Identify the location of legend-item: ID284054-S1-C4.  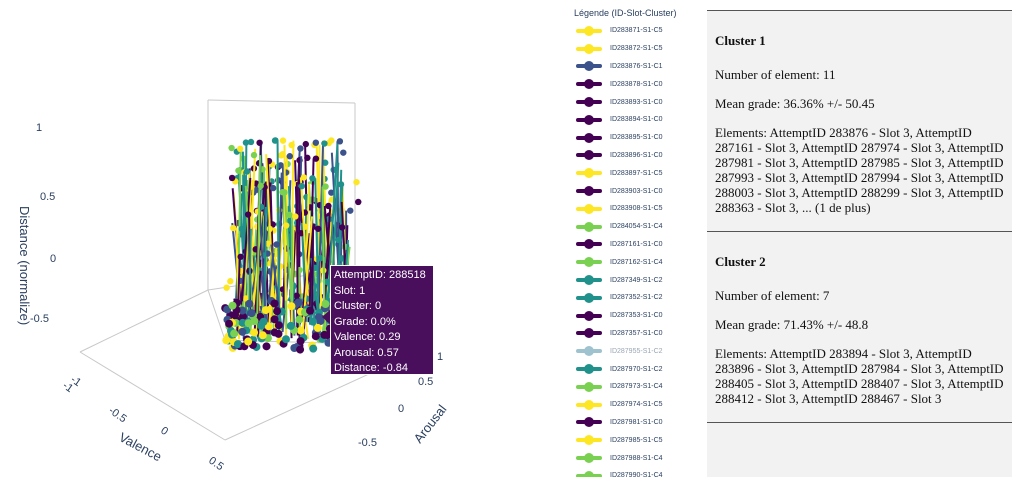
(639, 227).